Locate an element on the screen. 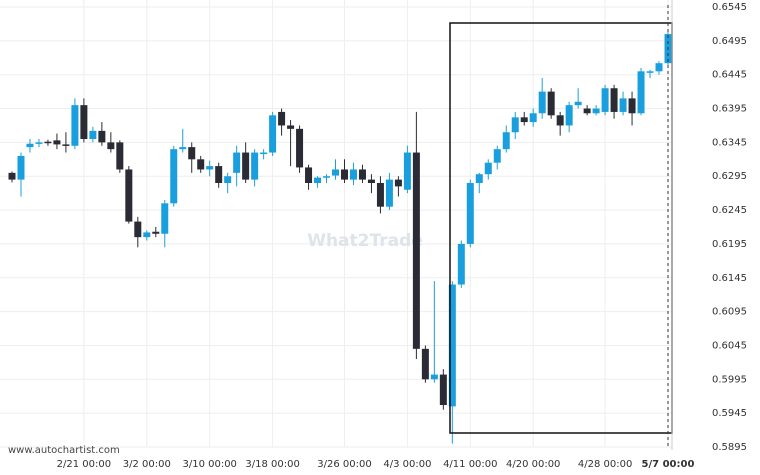  y-tick-label: 0.6095 is located at coordinates (729, 312).